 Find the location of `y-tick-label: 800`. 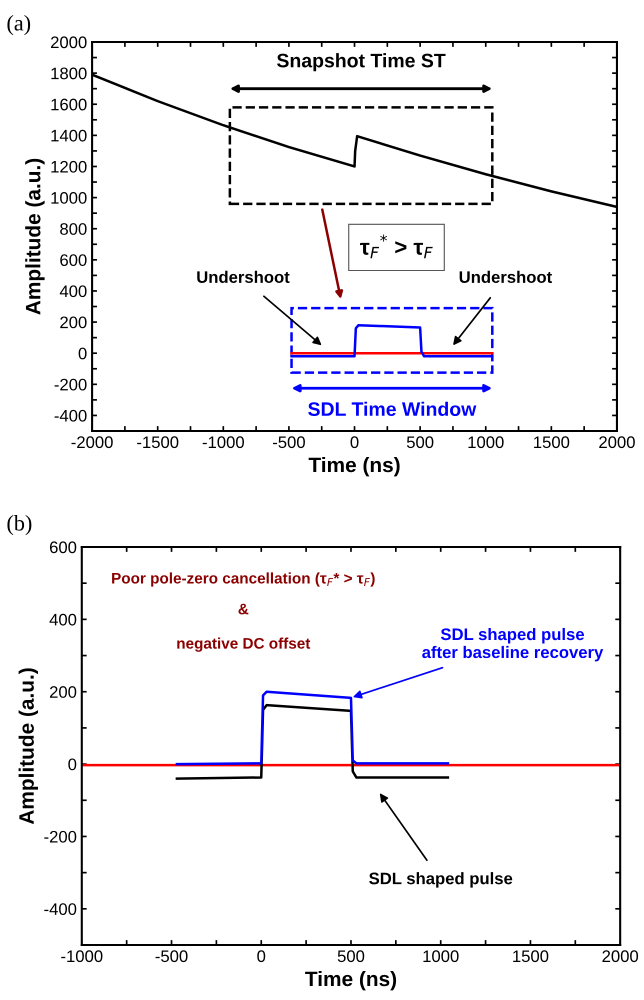

y-tick-label: 800 is located at coordinates (73, 229).